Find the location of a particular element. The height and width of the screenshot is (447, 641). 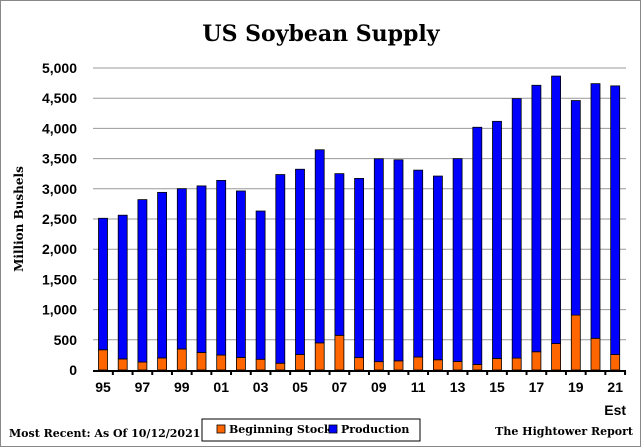

footer-source: The Hightower Report is located at coordinates (564, 431).